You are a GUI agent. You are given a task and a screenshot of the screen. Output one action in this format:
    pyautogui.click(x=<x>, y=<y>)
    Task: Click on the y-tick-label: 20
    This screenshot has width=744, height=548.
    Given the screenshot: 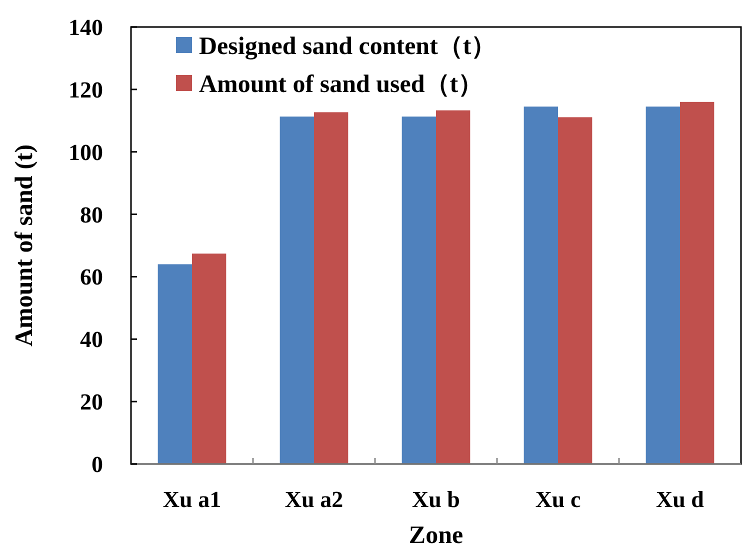 What is the action you would take?
    pyautogui.click(x=91, y=402)
    